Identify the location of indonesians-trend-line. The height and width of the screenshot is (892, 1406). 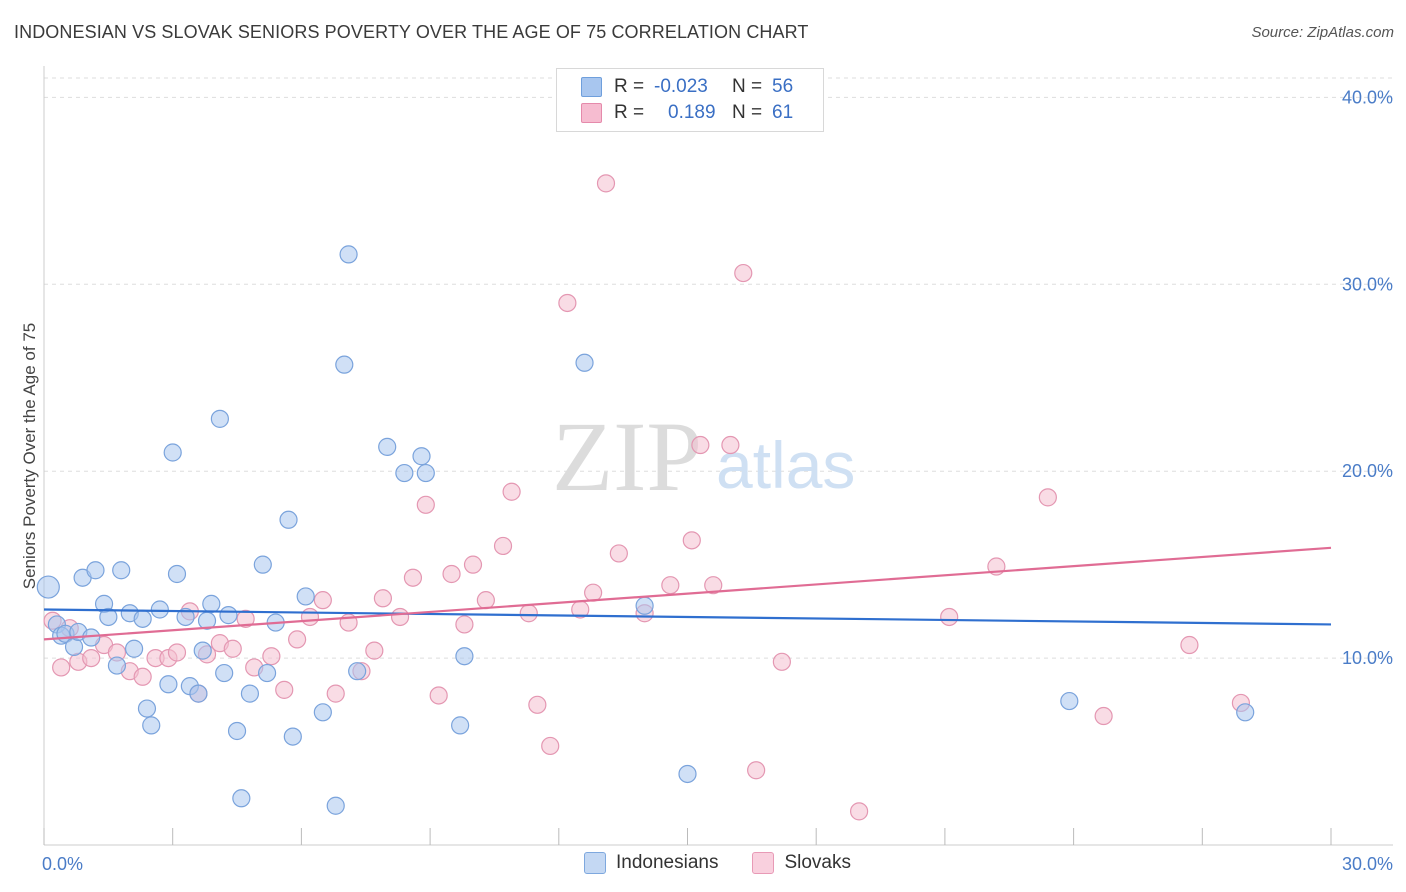
(687, 617).